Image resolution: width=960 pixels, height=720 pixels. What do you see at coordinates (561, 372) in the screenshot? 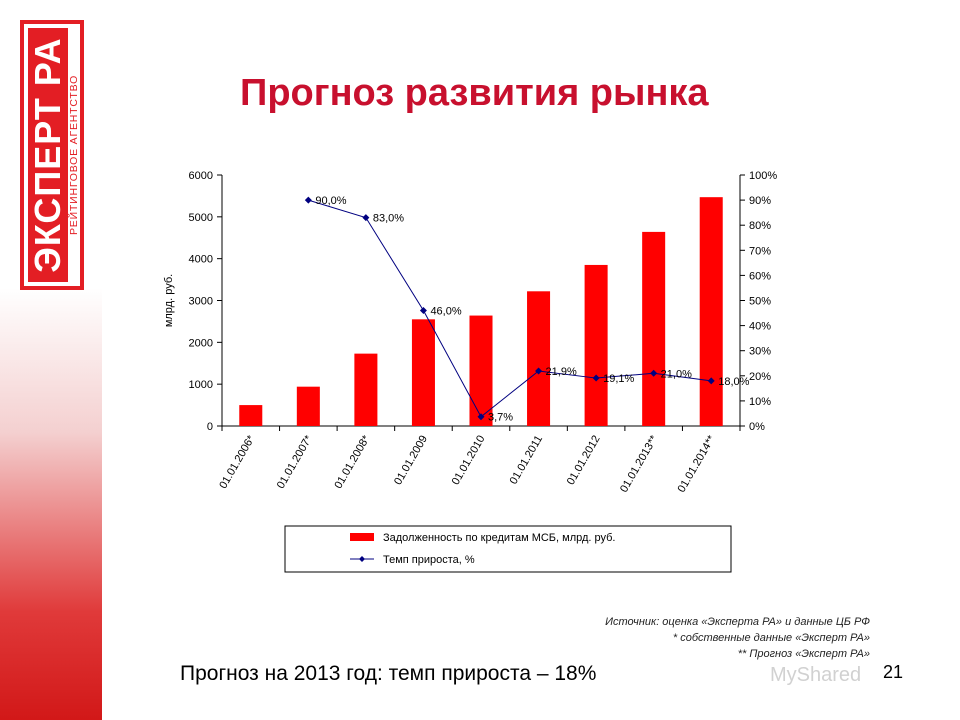
I see `growth-data-label: 21,9%` at bounding box center [561, 372].